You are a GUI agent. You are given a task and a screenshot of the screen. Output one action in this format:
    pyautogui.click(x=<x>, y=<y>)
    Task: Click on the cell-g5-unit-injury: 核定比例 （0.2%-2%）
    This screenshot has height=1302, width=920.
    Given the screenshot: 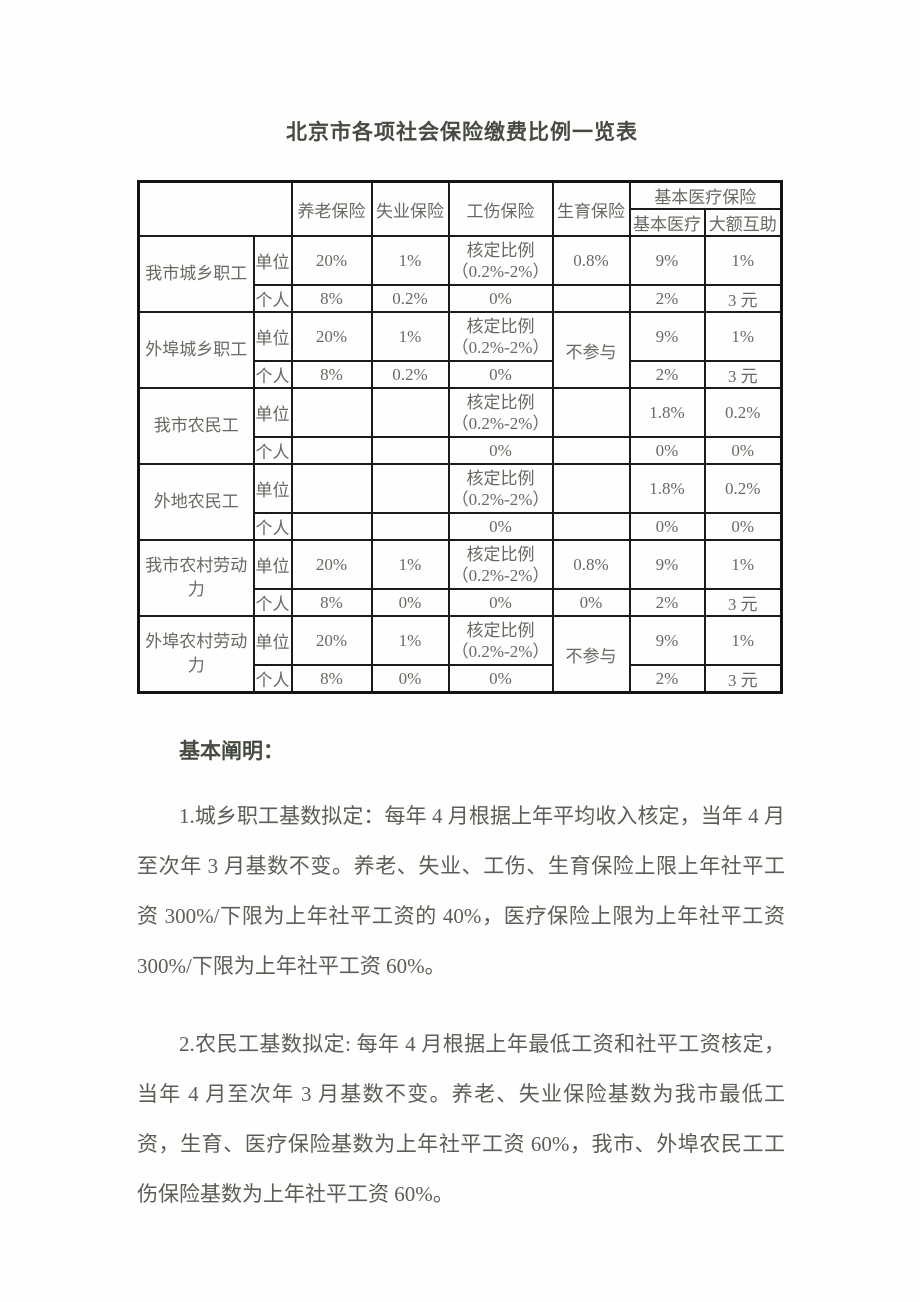 What is the action you would take?
    pyautogui.click(x=500, y=564)
    